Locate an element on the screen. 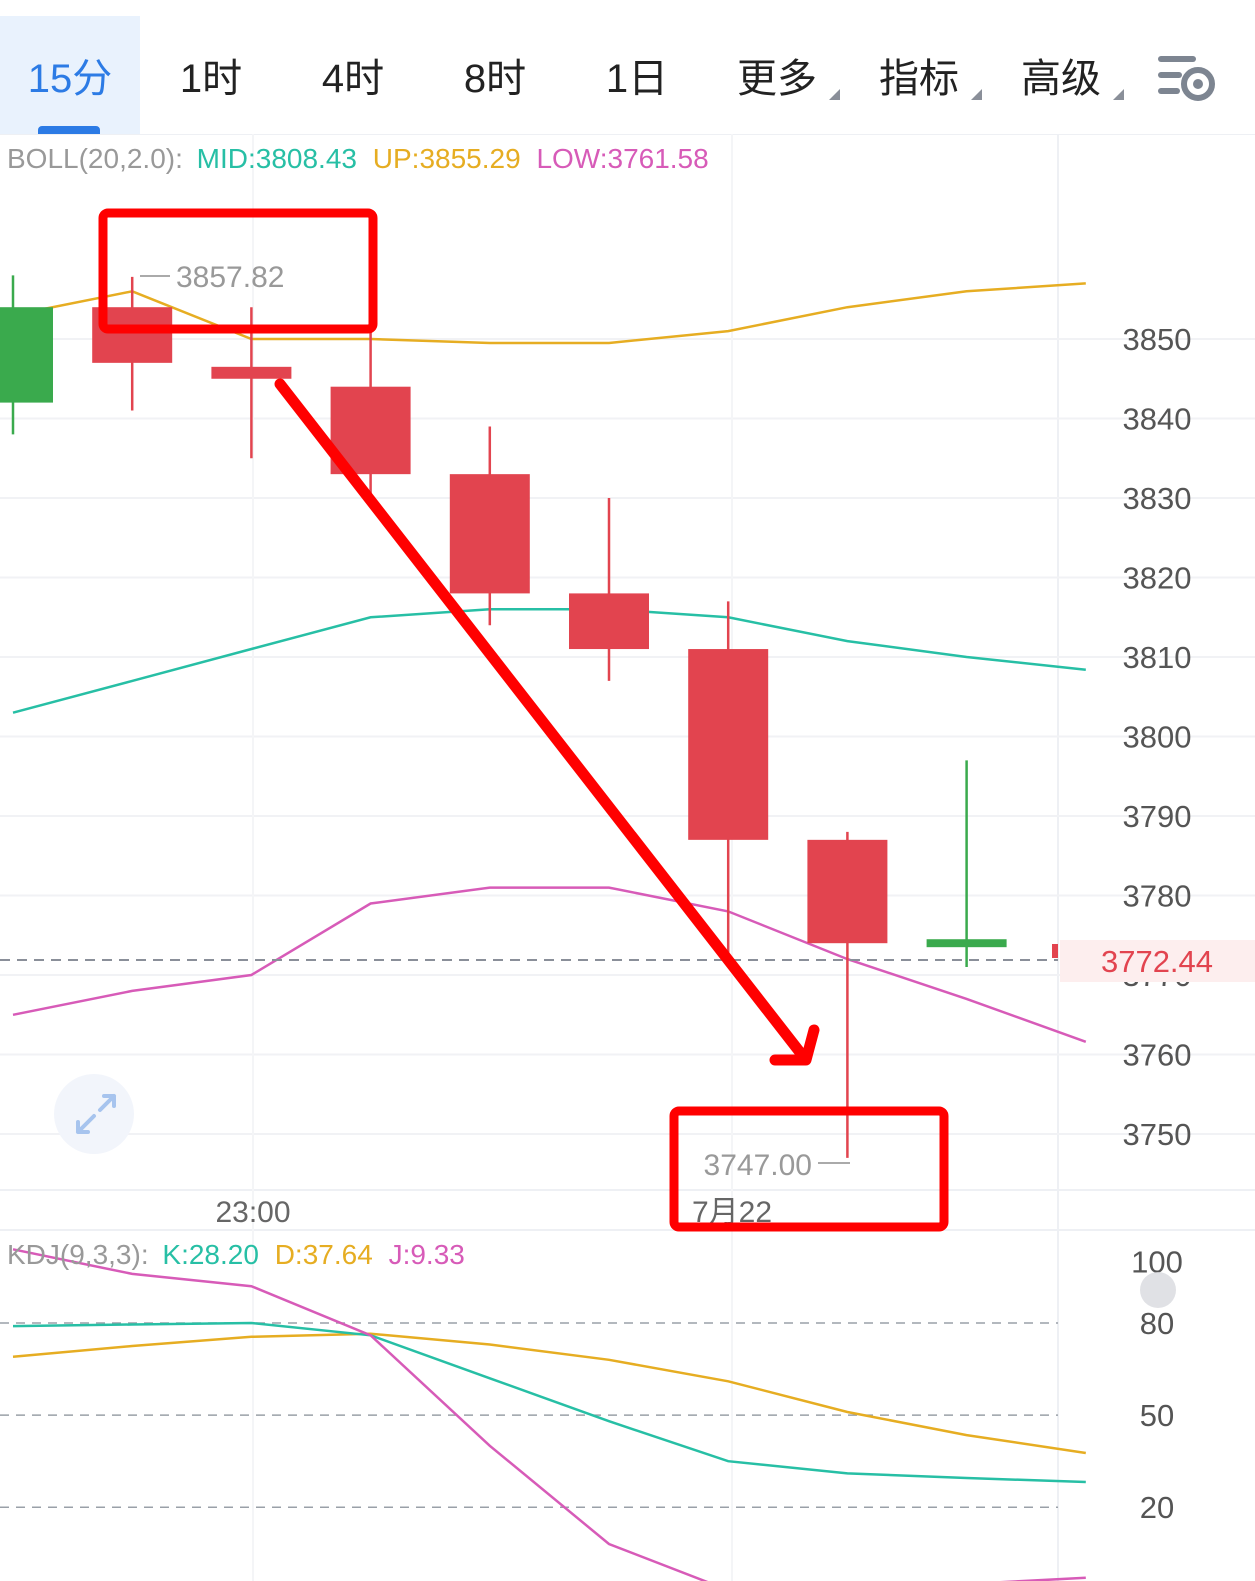 Image resolution: width=1255 pixels, height=1581 pixels. kdj-legend-j: J:9.33 is located at coordinates (427, 1254).